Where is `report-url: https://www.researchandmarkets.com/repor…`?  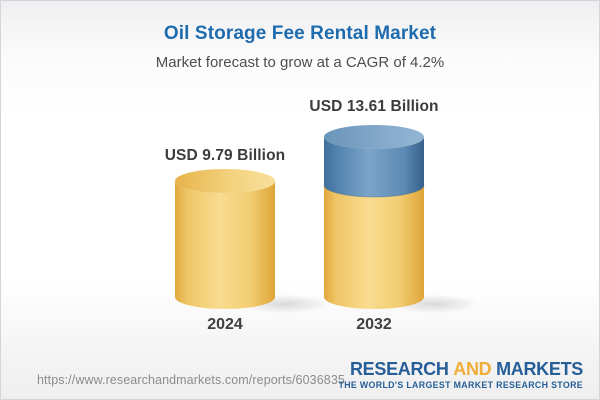 report-url: https://www.researchandmarkets.com/repor… is located at coordinates (191, 380).